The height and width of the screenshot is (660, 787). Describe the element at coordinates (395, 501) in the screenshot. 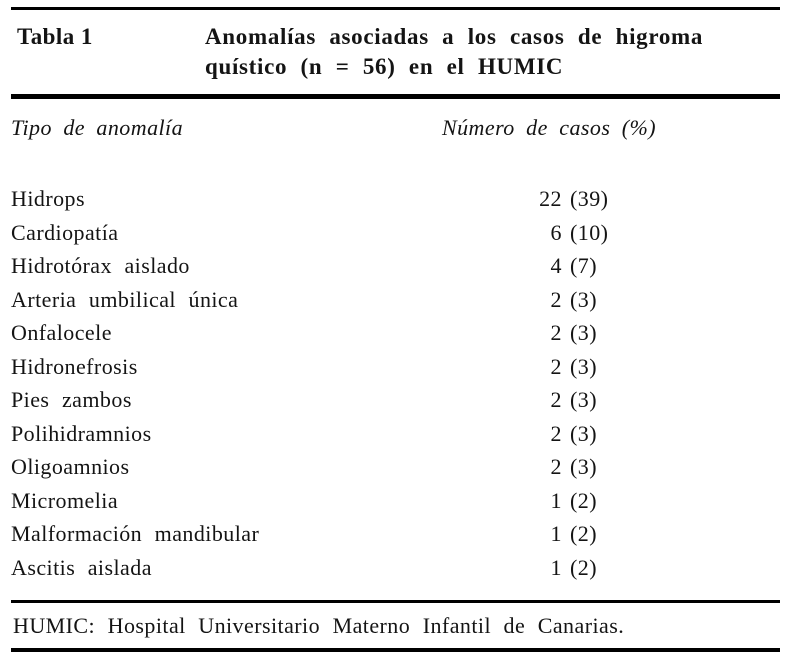

I see `table-row: Micromelia 1 (2)` at that location.